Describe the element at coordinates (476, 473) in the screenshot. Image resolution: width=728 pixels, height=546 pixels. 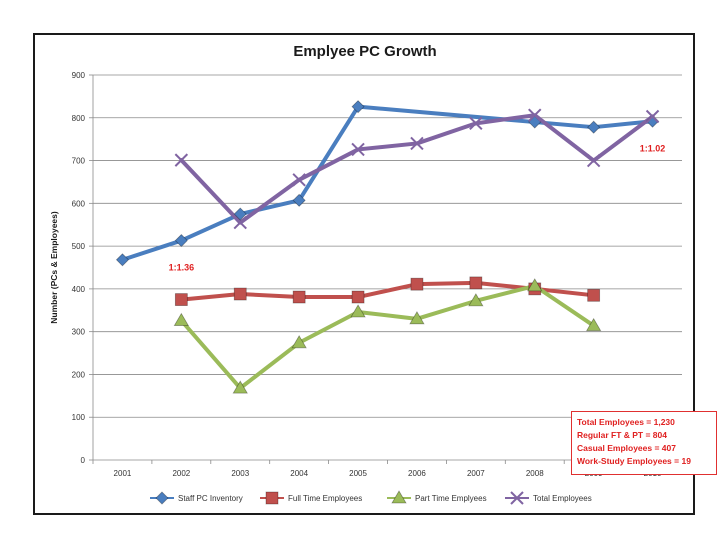
I see `x-tick-label: 2007` at that location.